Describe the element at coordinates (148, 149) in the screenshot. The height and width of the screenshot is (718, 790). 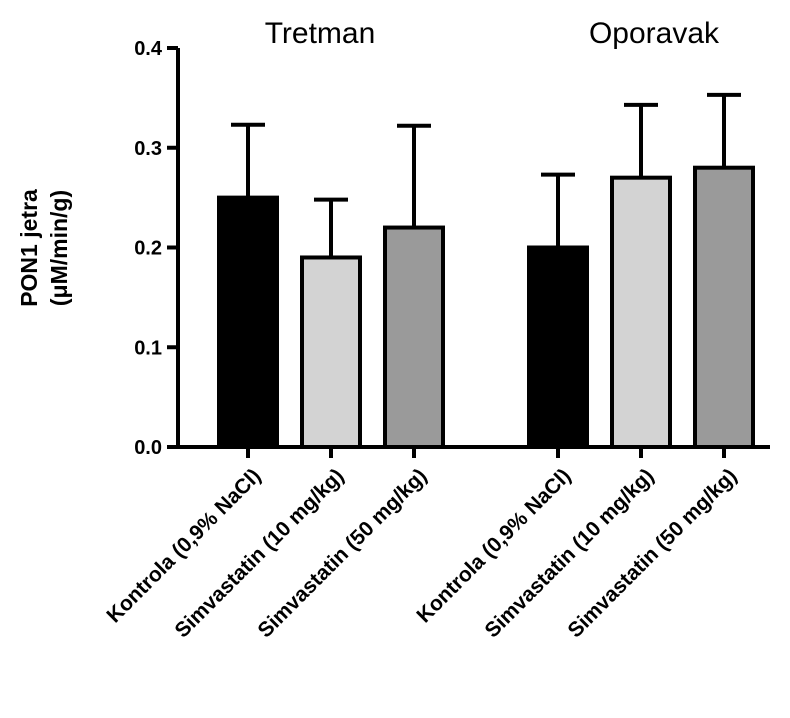
I see `y-tick-label: 0.3` at that location.